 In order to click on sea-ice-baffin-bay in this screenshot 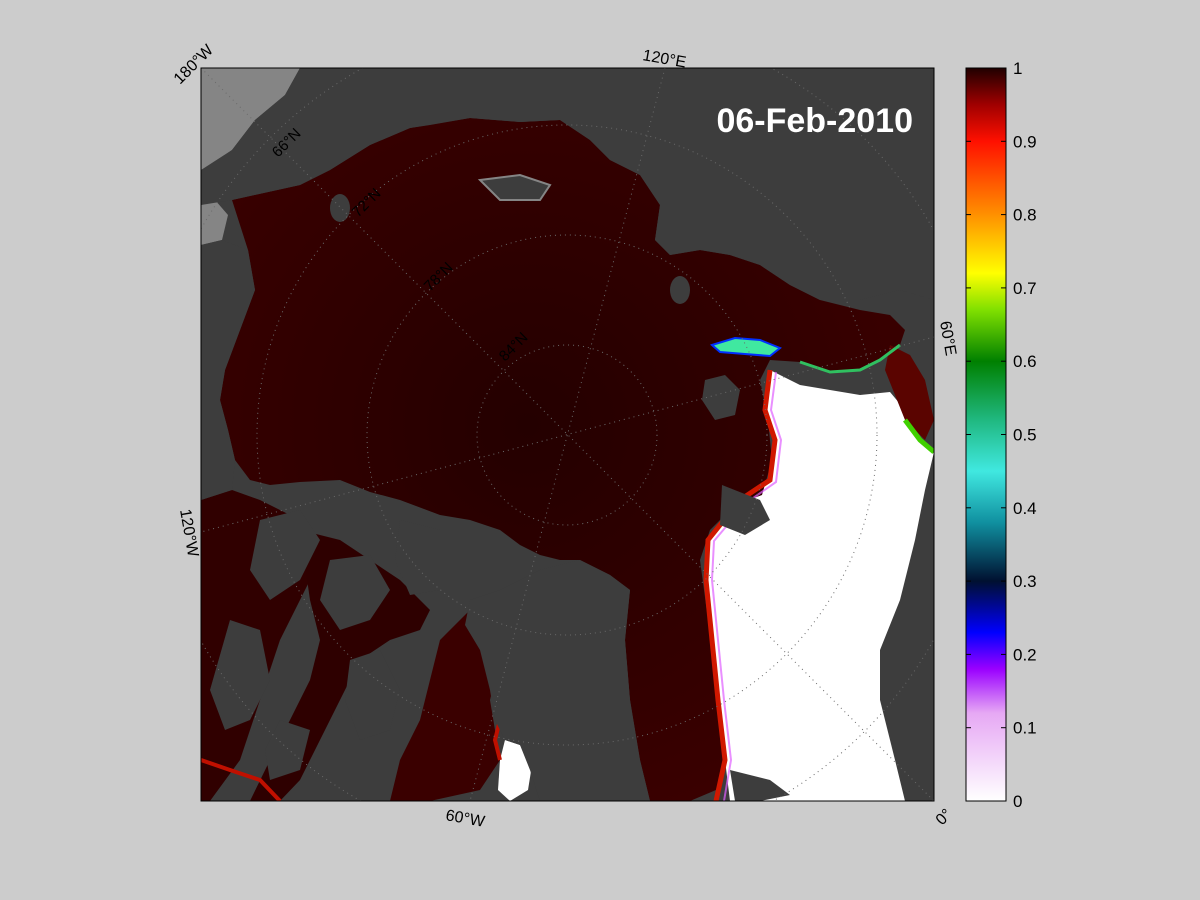, I will do `click(447, 700)`.